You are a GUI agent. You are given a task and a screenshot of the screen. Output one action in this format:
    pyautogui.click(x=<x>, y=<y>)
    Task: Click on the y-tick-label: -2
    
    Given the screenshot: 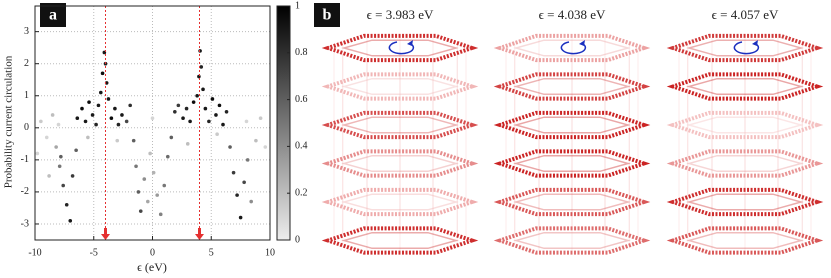 What is the action you would take?
    pyautogui.click(x=25, y=191)
    